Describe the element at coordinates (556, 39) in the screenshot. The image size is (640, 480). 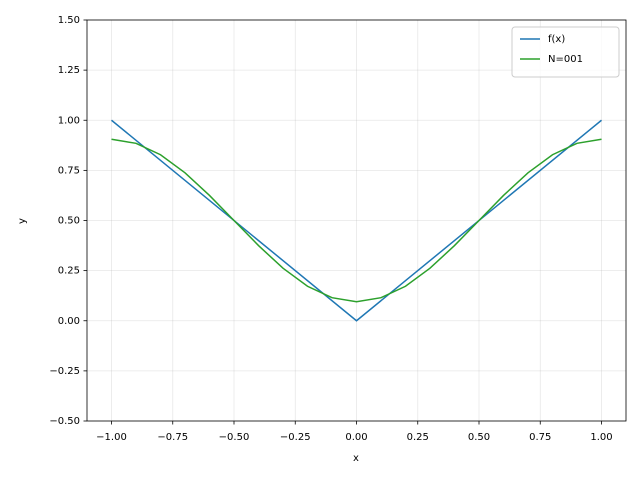
I see `legend-label: f(x)` at that location.